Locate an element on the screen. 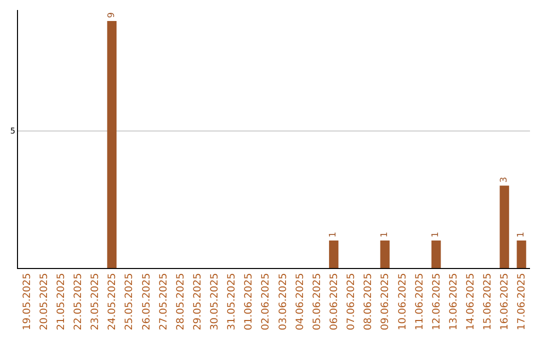 The image size is (540, 340). x-tick-label: 23.05.2025 is located at coordinates (96, 301).